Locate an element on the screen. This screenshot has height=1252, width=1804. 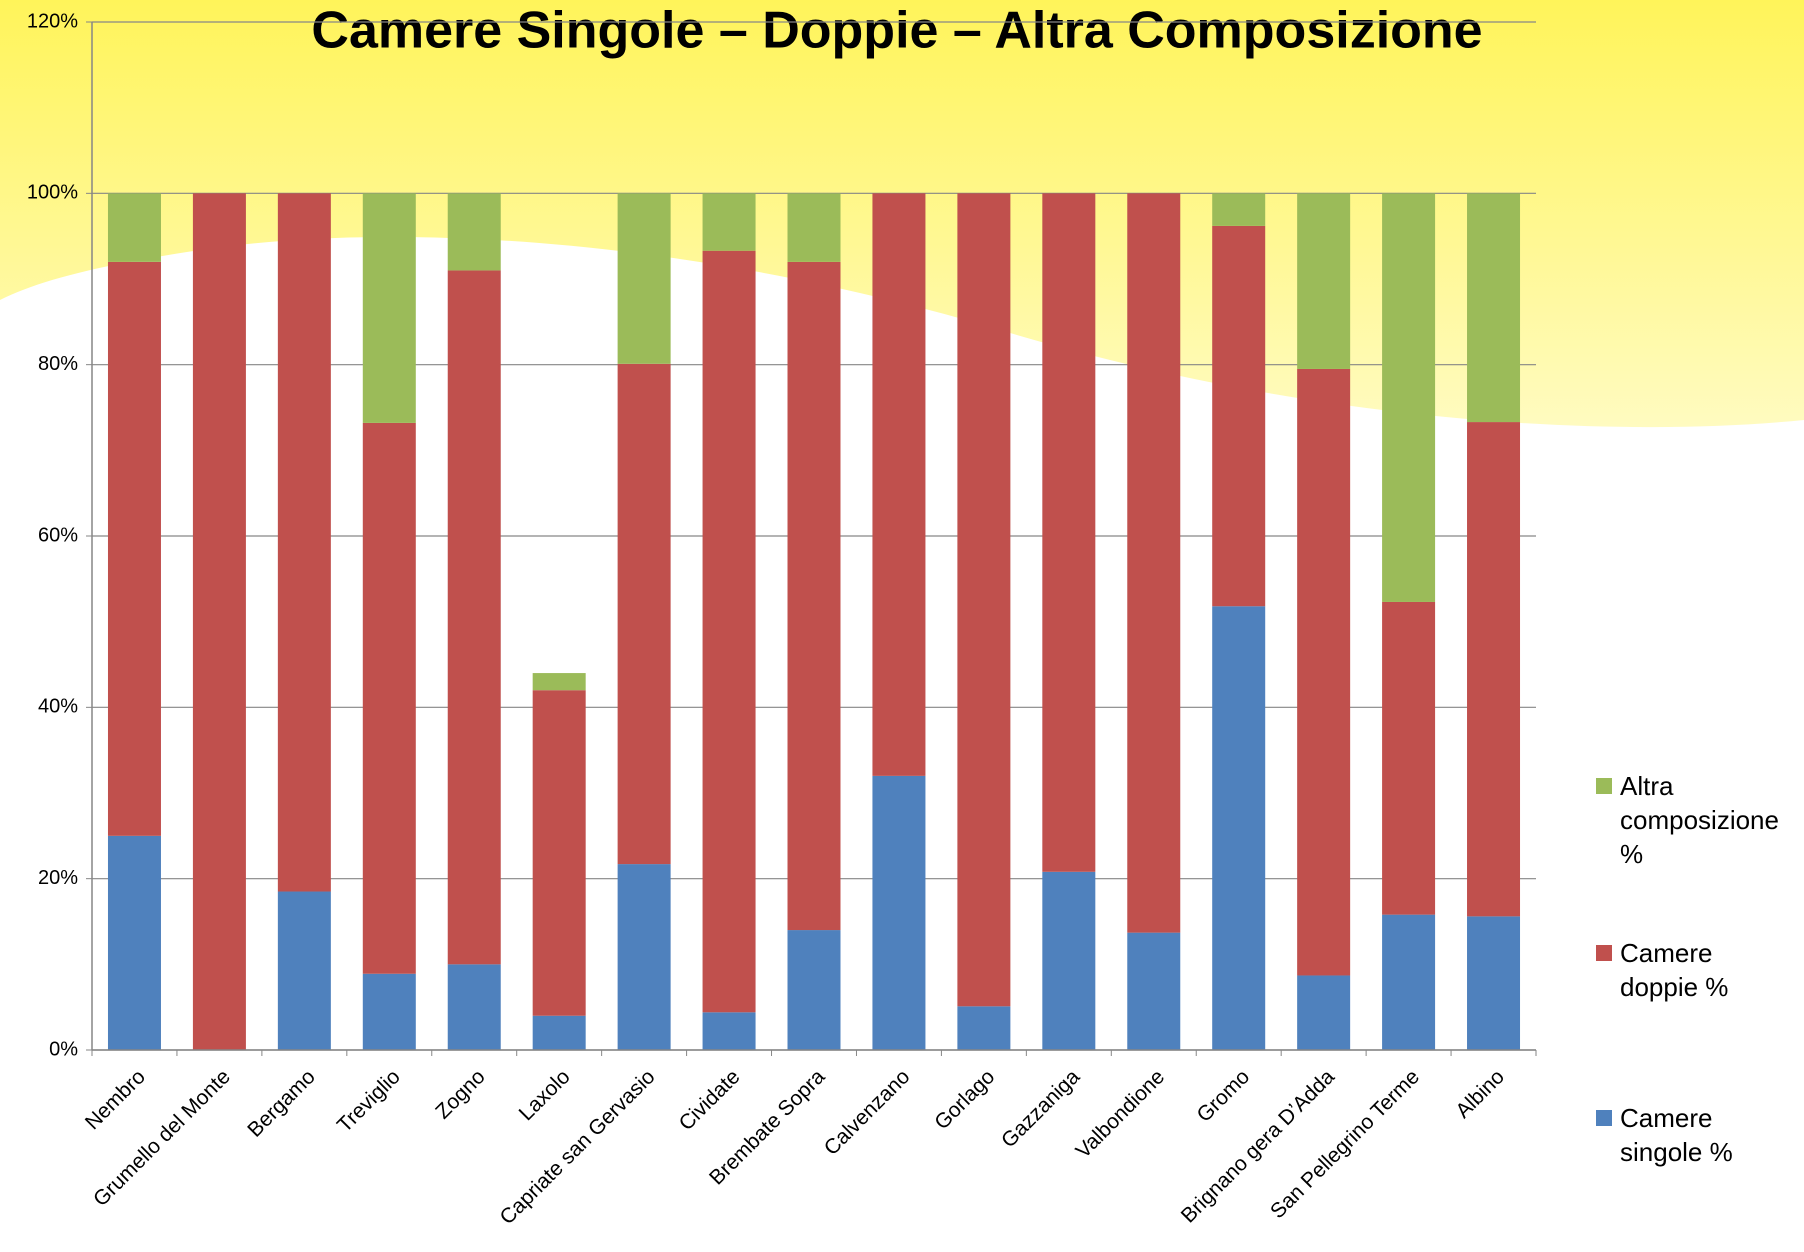
x-tick-label: Capriate san Gervasio is located at coordinates (578, 1147).